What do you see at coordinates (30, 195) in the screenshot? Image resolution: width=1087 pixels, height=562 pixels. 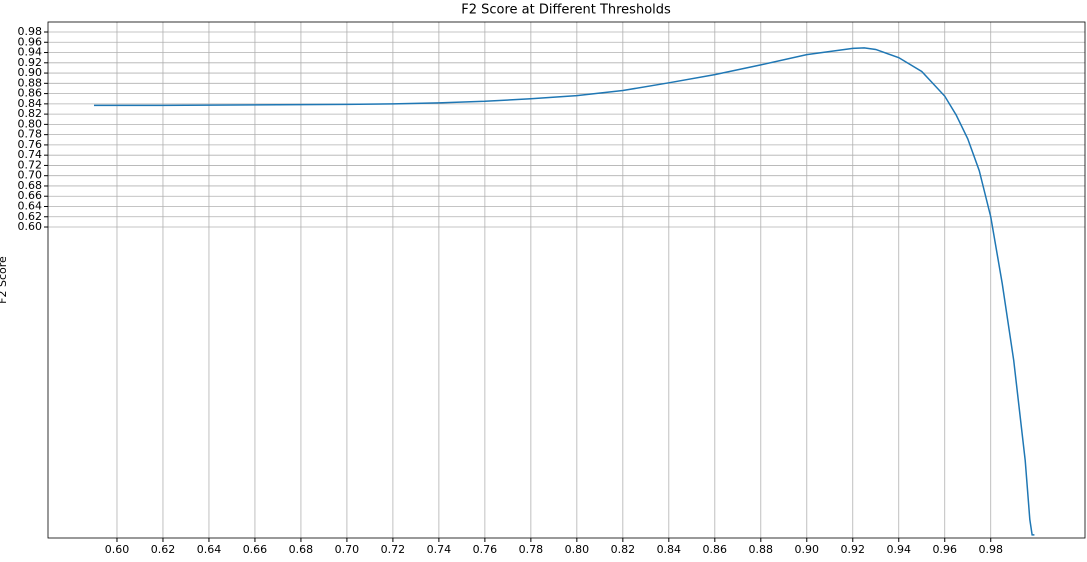 I see `y-tick-label: 0.66` at bounding box center [30, 195].